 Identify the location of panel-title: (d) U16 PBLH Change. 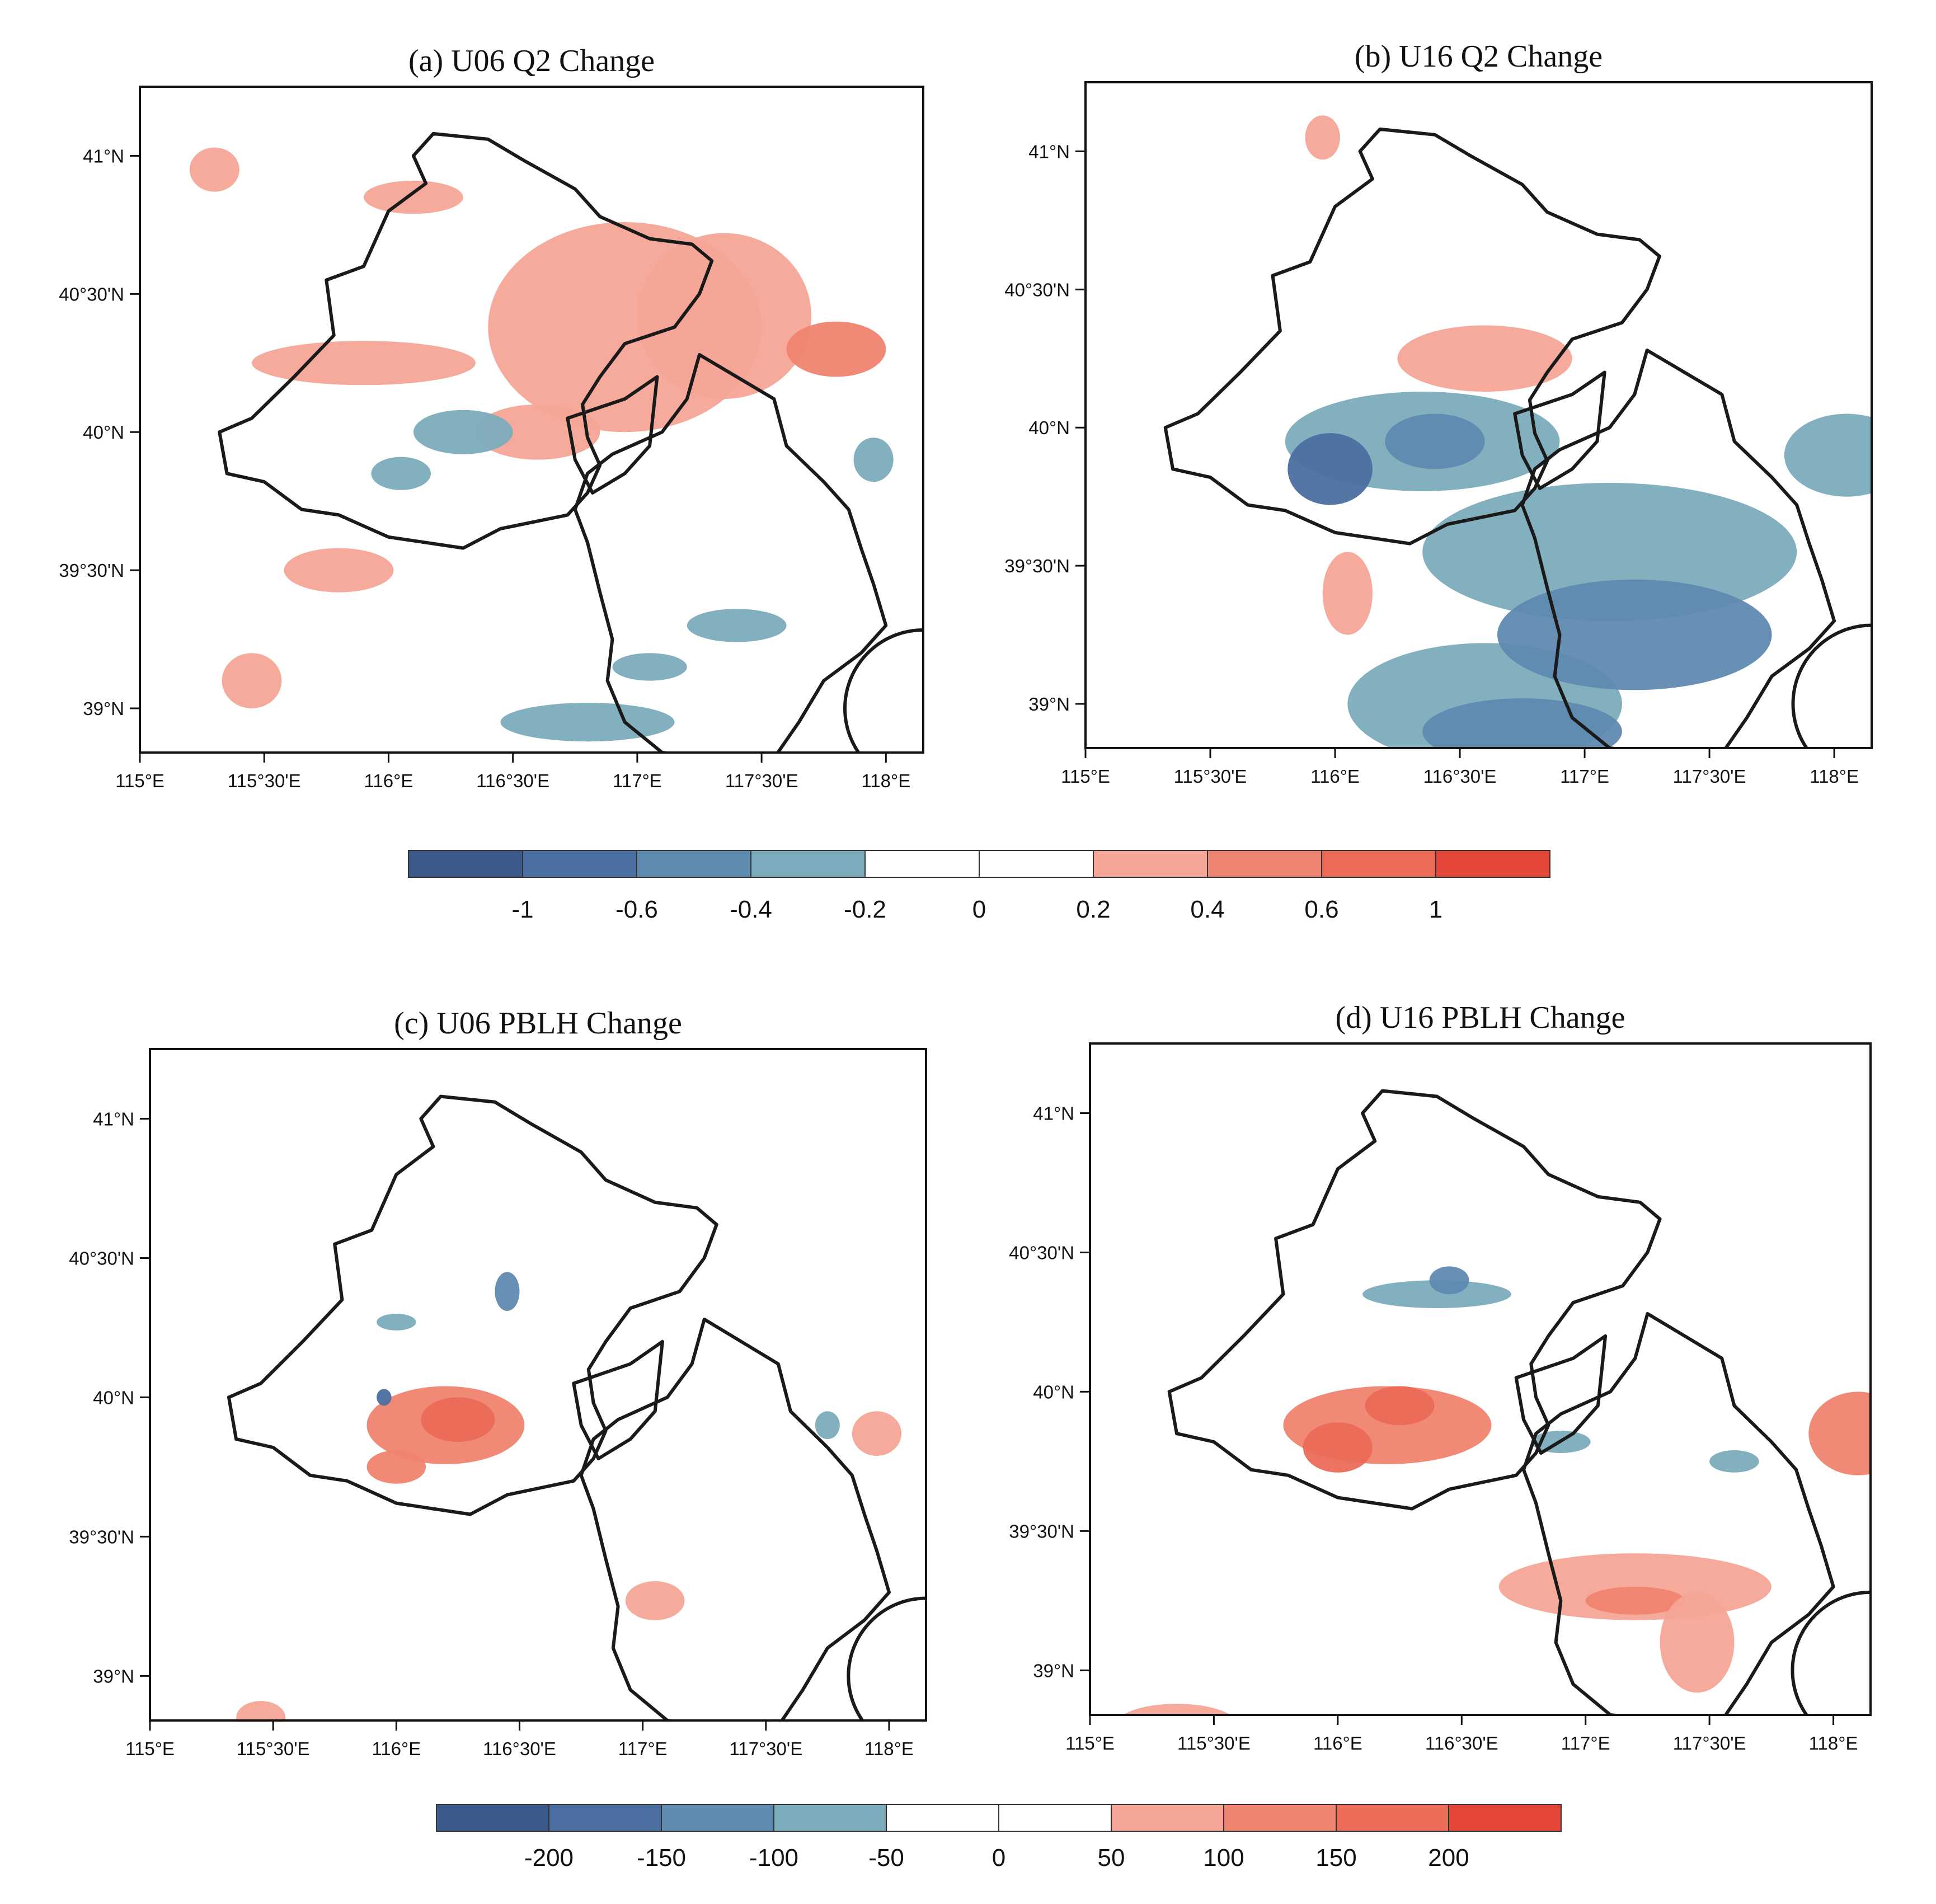
(1481, 1017).